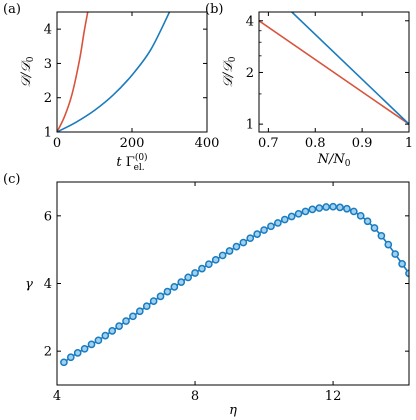 This screenshot has width=416, height=420. I want to click on x-tick-label: 0.8, so click(315, 143).